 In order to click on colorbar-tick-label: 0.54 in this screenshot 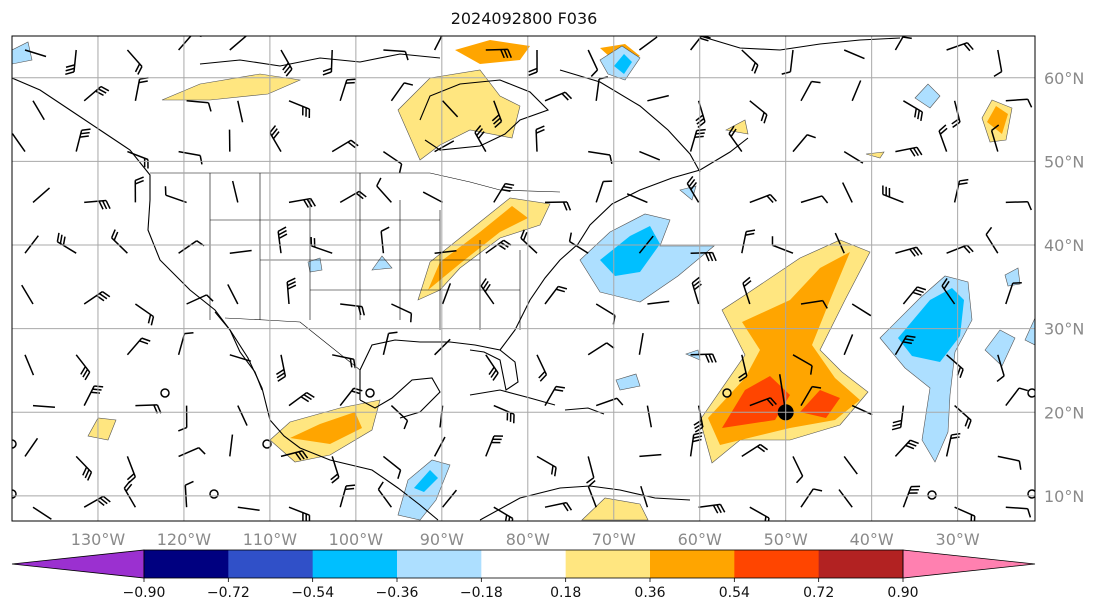, I will do `click(734, 593)`.